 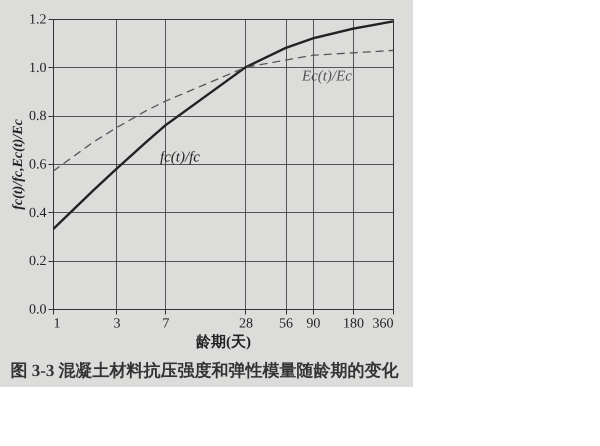 What do you see at coordinates (166, 324) in the screenshot?
I see `x-tick-label: 7` at bounding box center [166, 324].